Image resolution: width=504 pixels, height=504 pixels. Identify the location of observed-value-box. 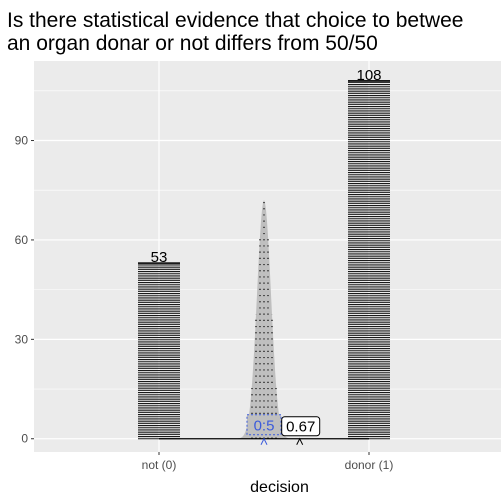
(301, 426).